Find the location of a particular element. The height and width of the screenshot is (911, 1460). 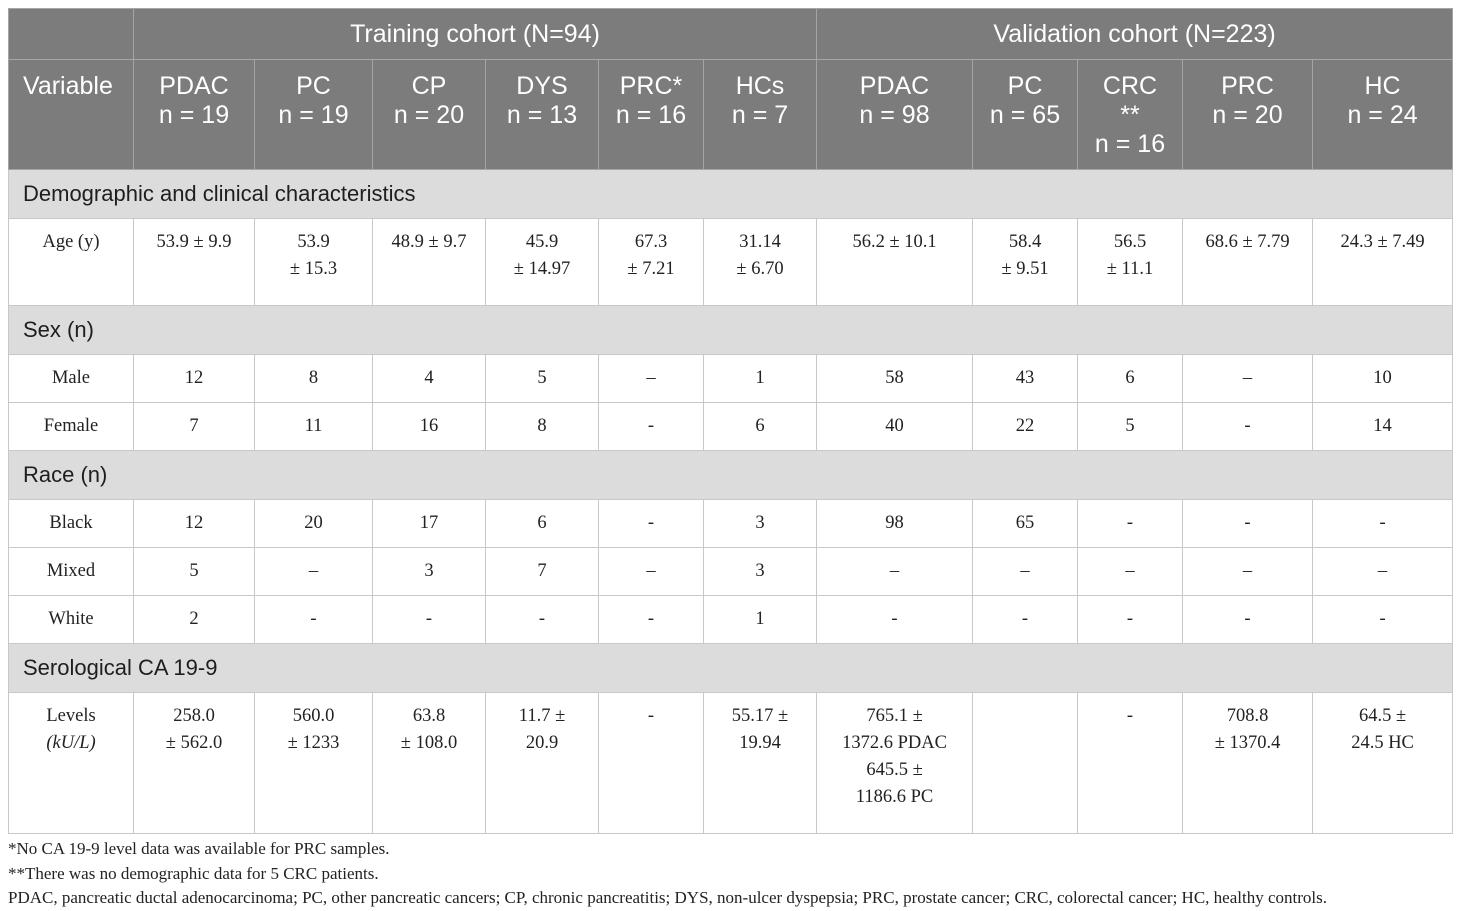

table-cell: 1 is located at coordinates (760, 378).